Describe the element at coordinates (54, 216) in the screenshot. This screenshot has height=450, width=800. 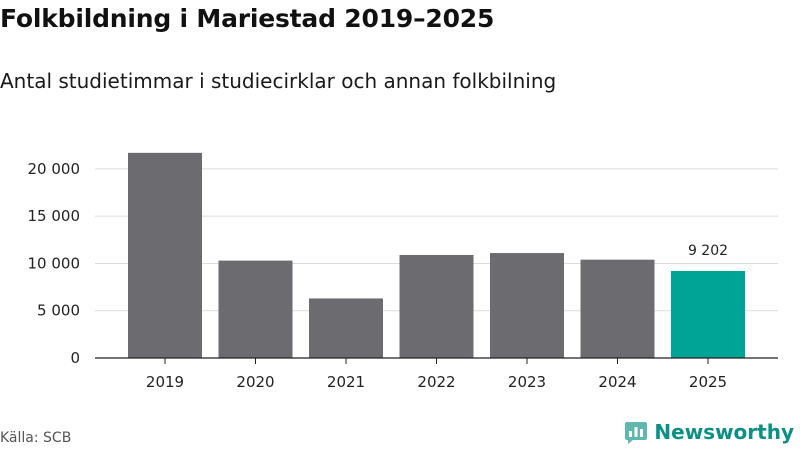
I see `y-tick-label: 15 000` at that location.